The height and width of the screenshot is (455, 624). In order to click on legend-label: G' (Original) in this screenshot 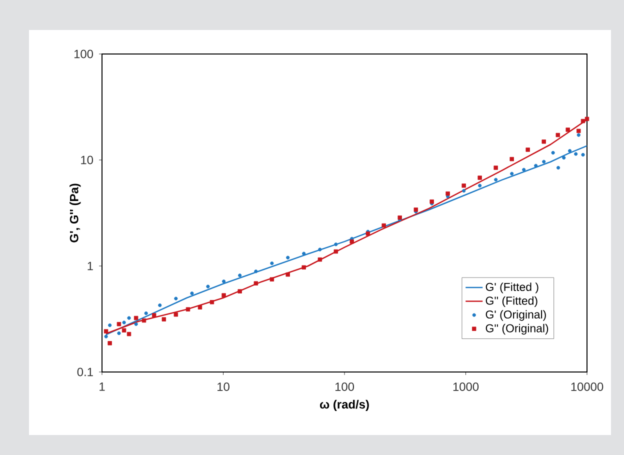, I will do `click(516, 315)`.